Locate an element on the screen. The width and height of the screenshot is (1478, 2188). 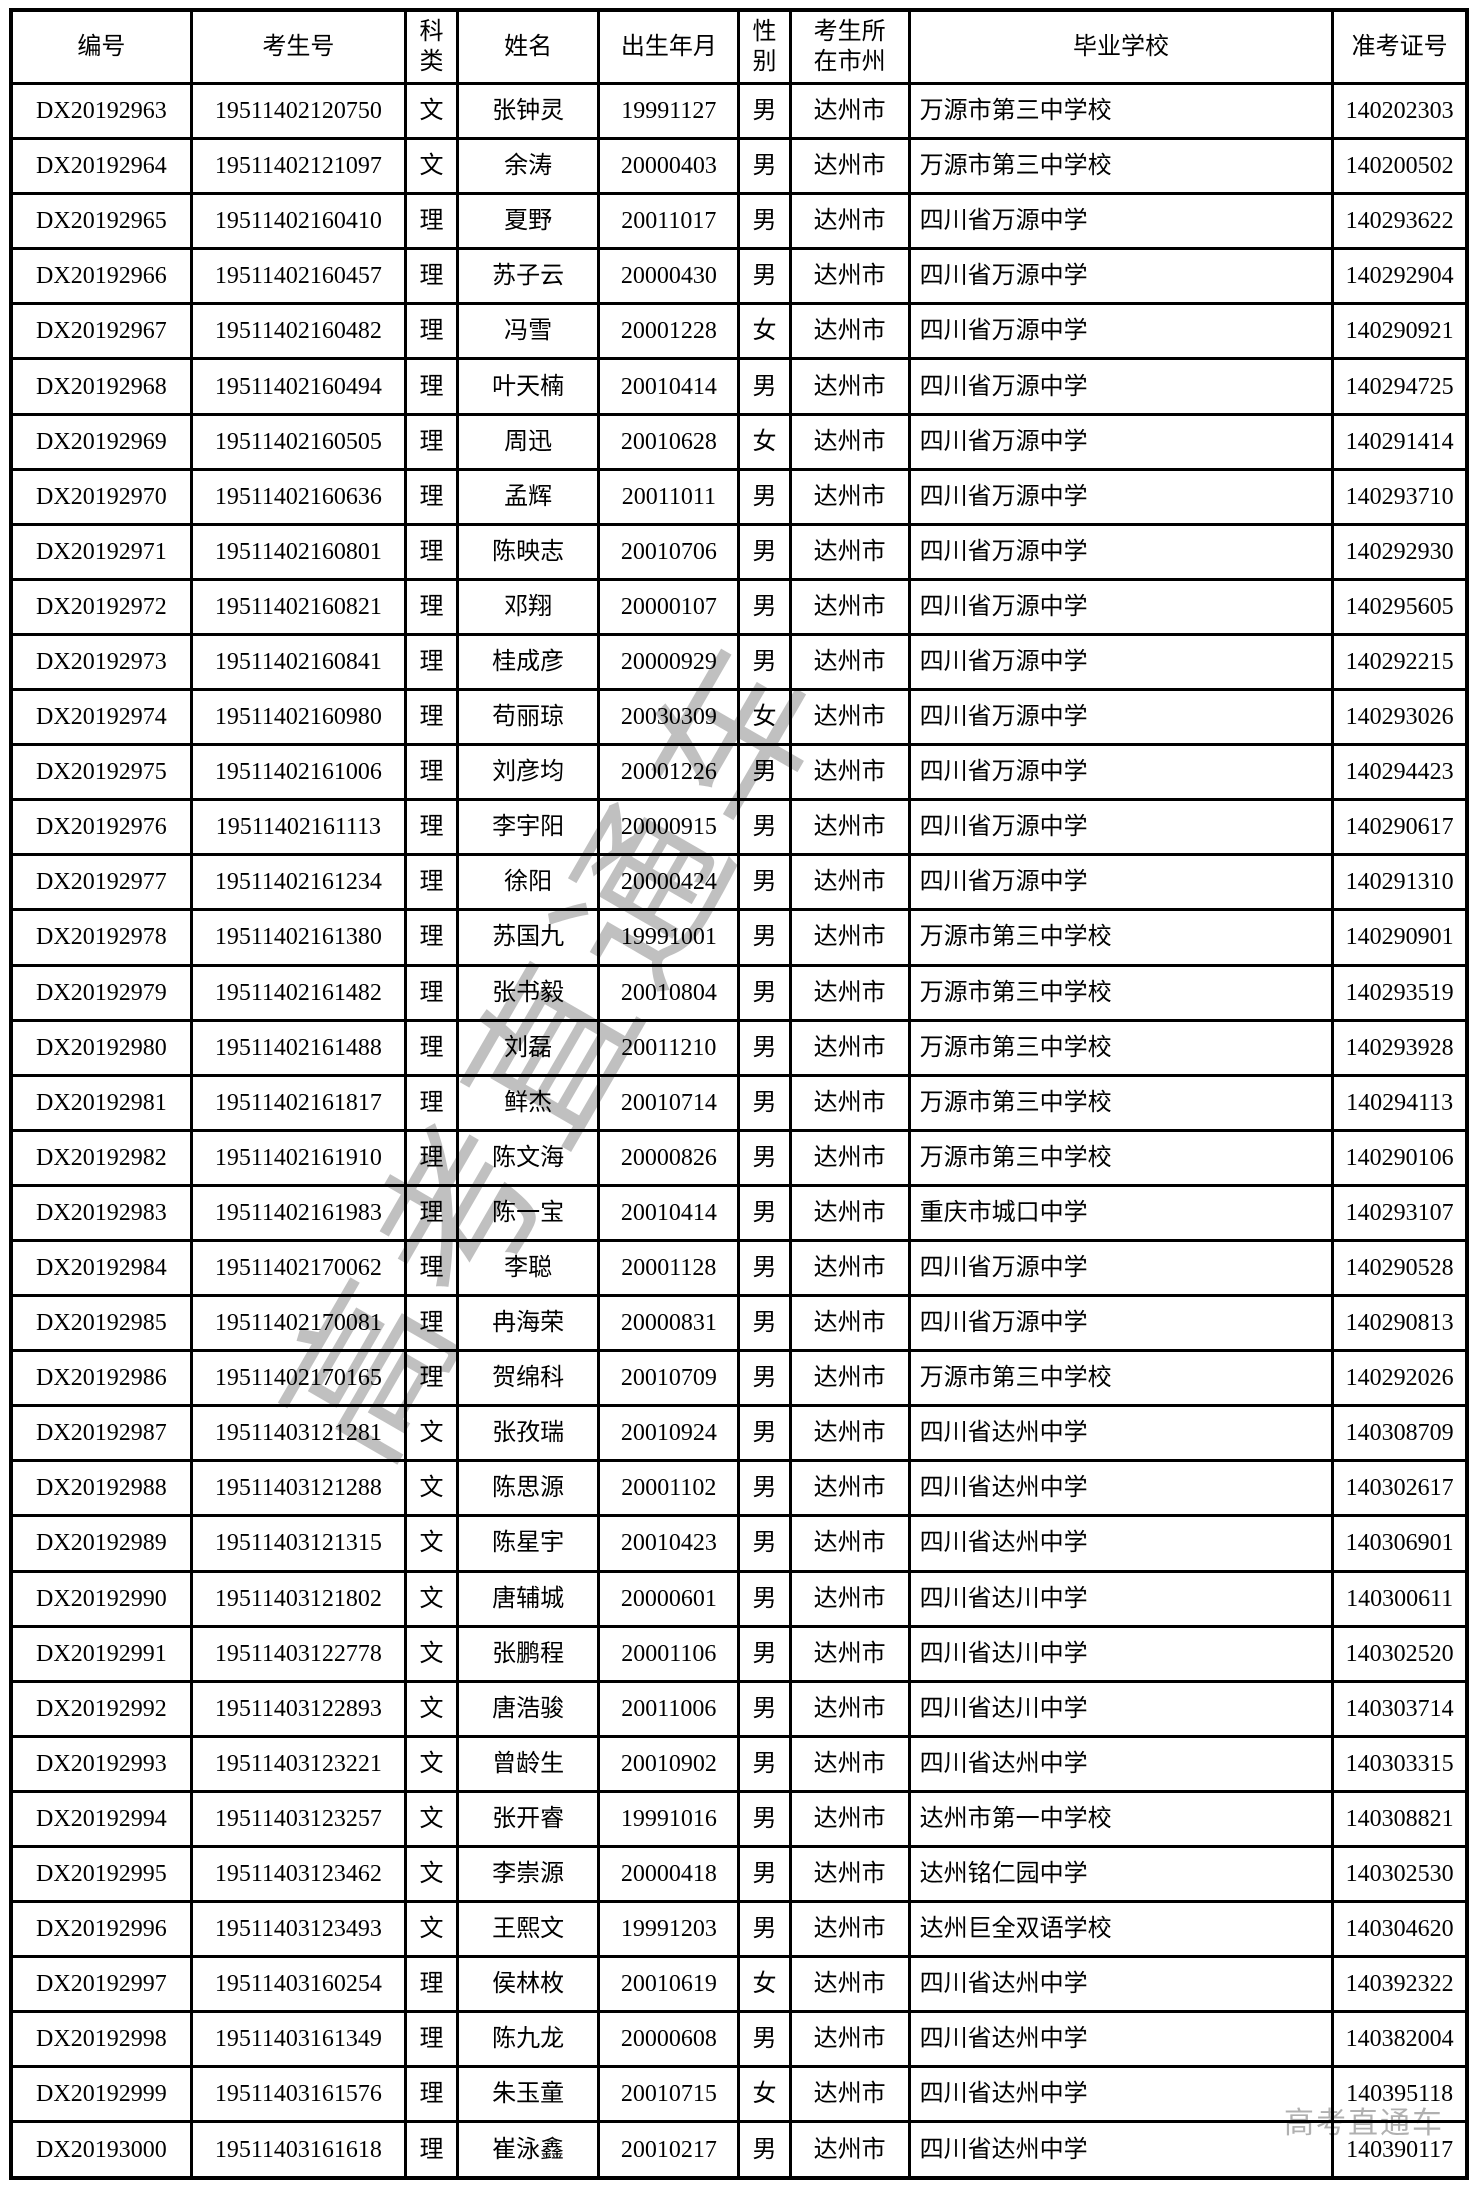
name-cell: 徐阳 is located at coordinates (528, 882).